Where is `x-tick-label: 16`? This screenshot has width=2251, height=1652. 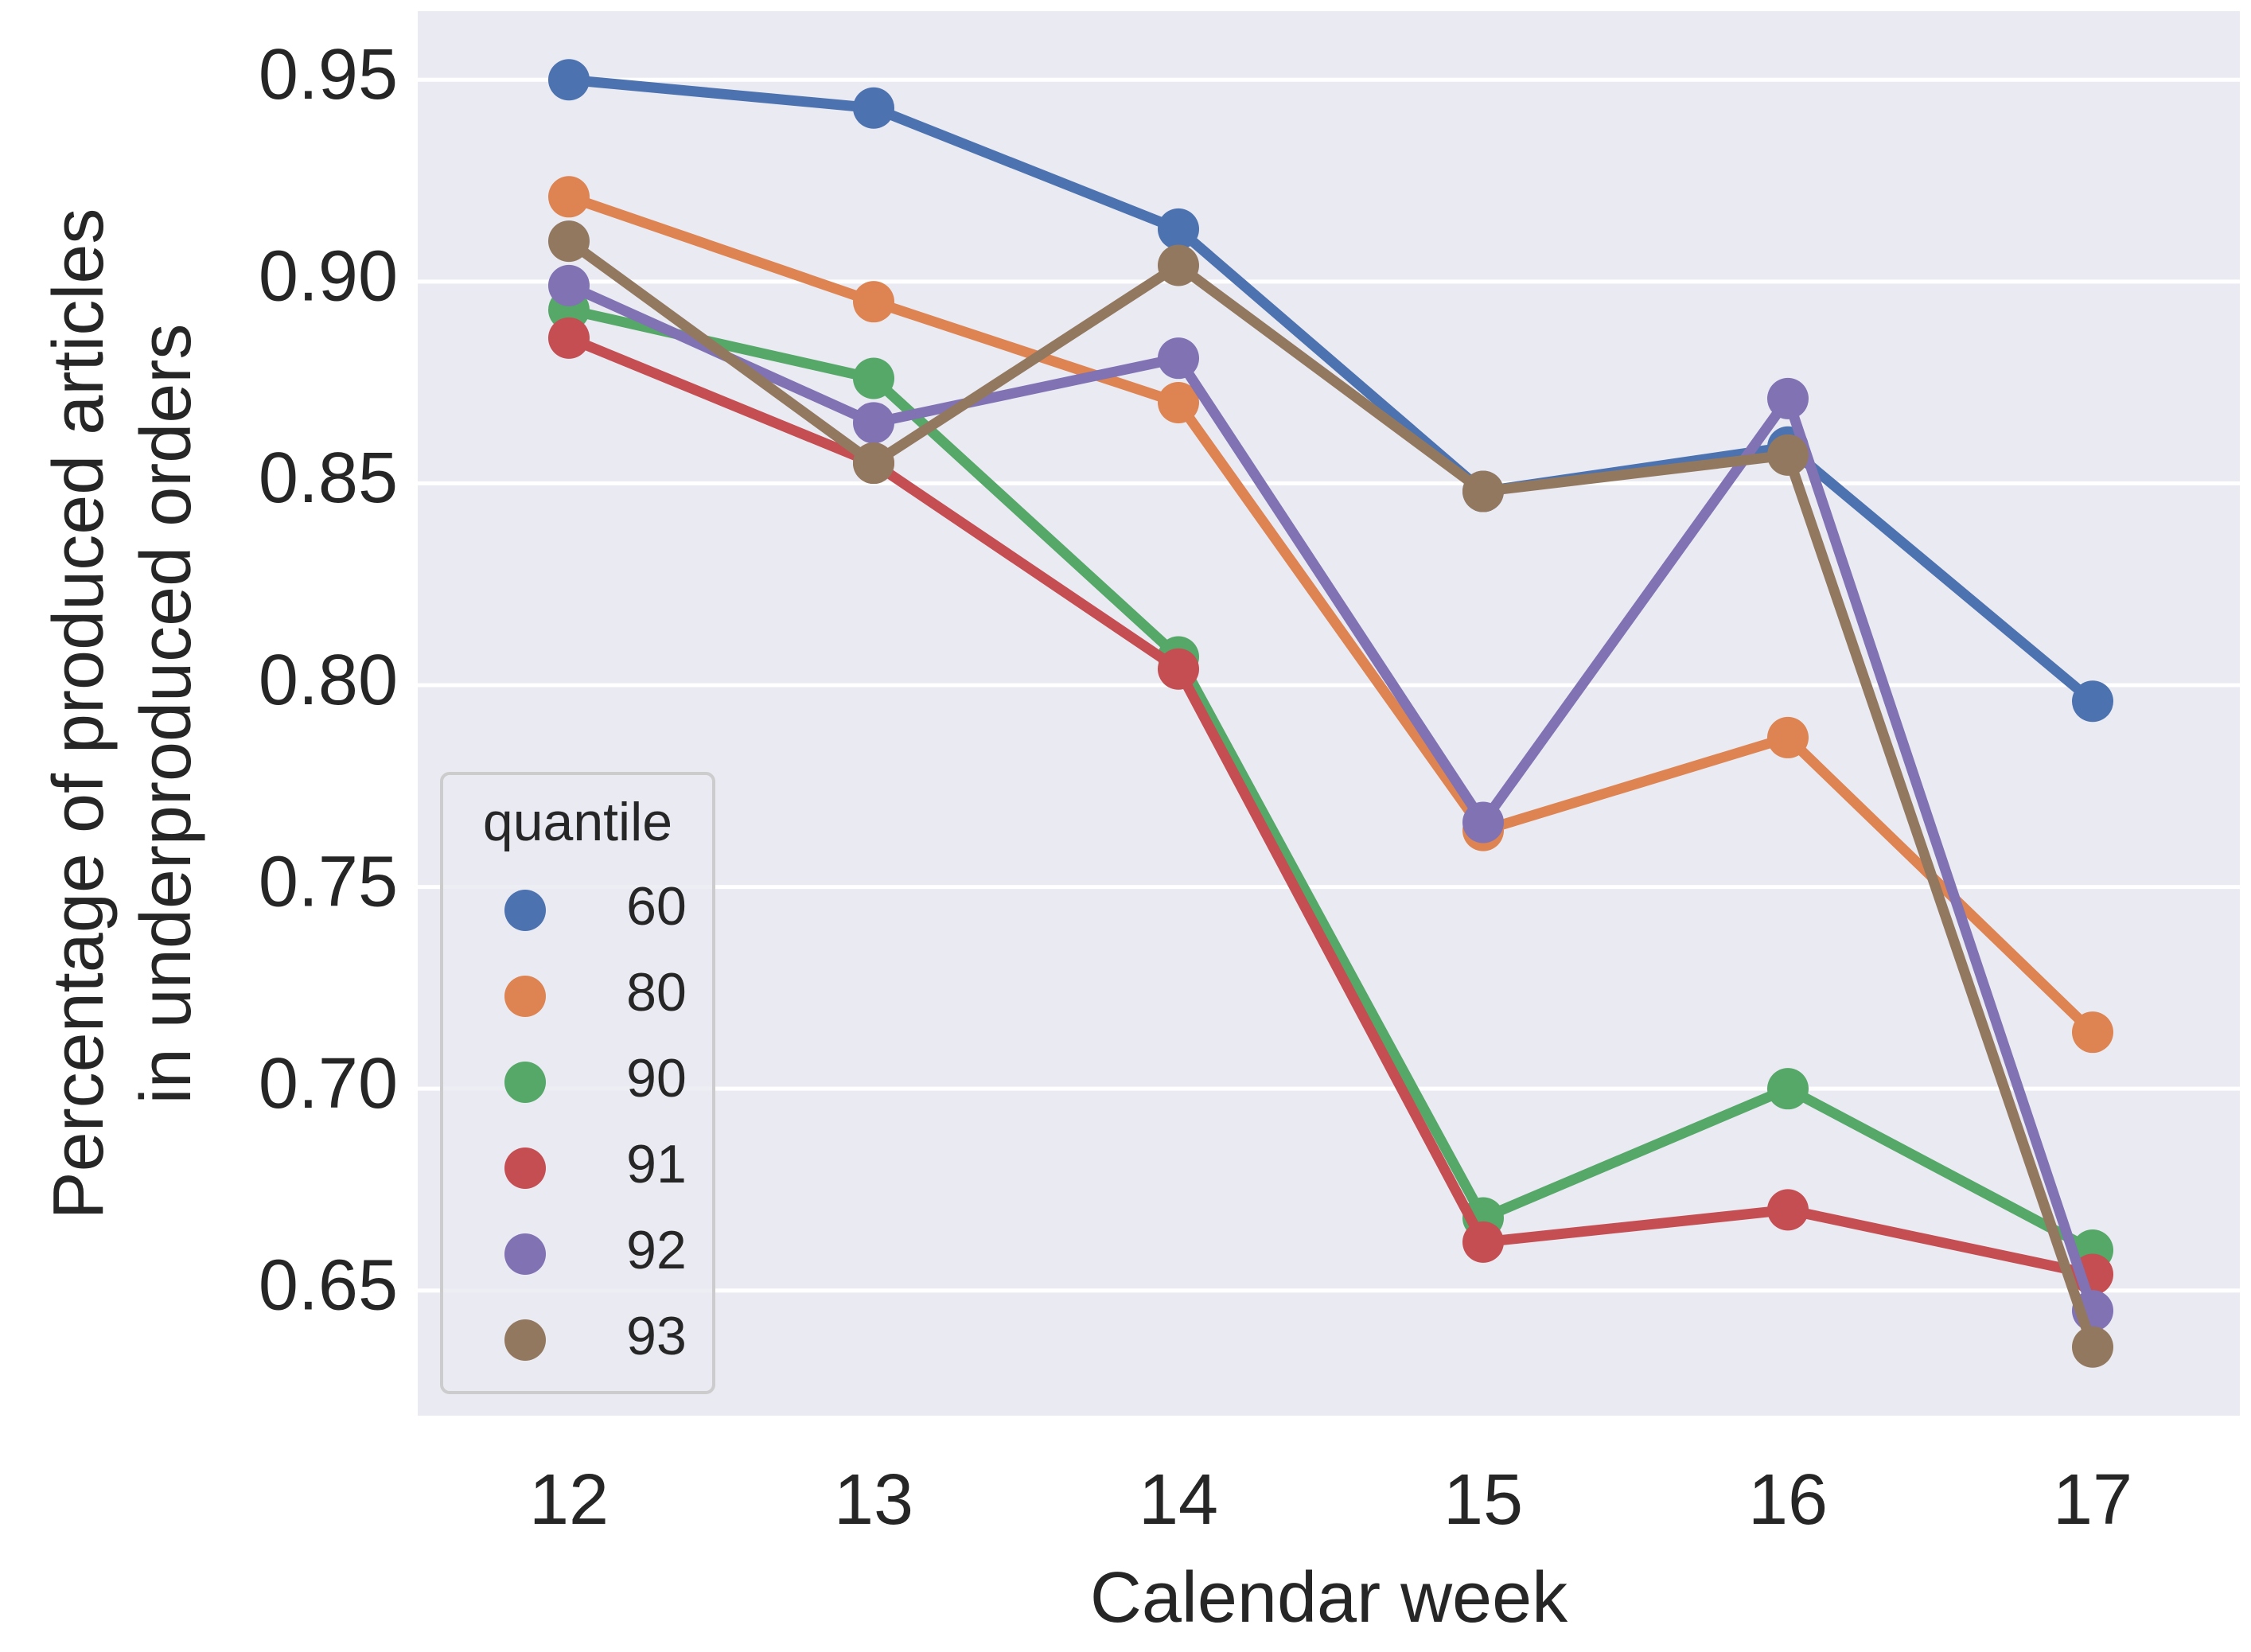
x-tick-label: 16 is located at coordinates (1788, 1500).